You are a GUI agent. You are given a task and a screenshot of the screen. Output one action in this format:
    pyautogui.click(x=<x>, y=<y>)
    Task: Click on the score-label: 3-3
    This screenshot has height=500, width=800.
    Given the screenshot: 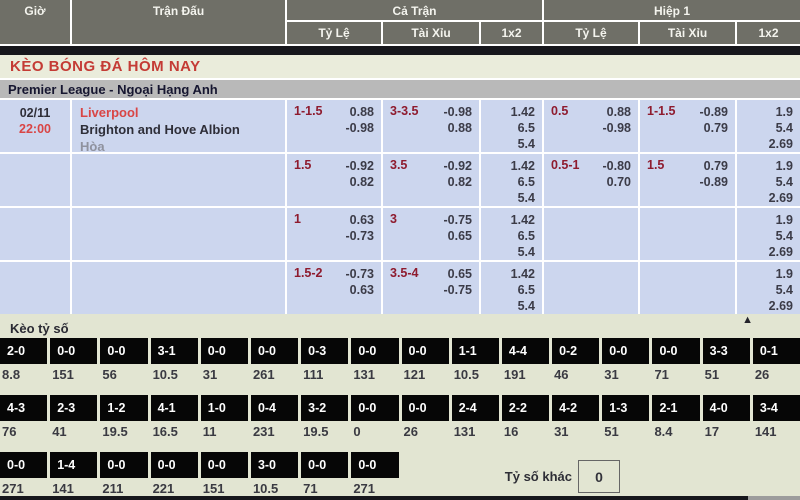 What is the action you would take?
    pyautogui.click(x=726, y=351)
    